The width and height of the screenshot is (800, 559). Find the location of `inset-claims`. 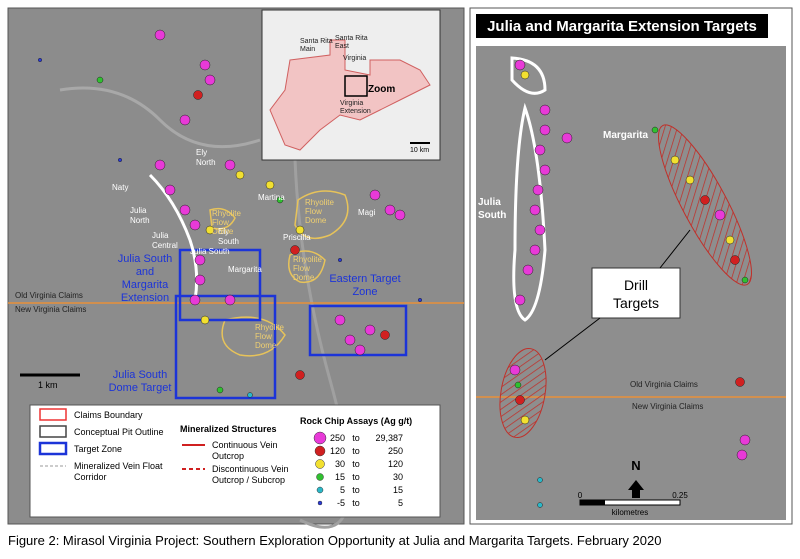

inset-claims is located at coordinates (350, 95).